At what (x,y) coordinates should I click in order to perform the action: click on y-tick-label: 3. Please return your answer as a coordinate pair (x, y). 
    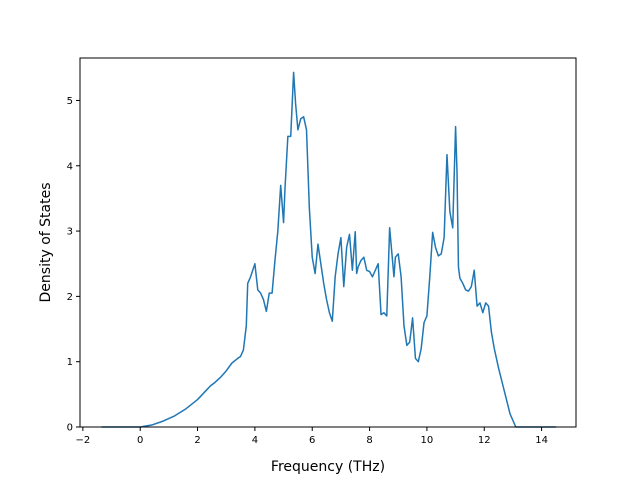
    Looking at the image, I should click on (70, 232).